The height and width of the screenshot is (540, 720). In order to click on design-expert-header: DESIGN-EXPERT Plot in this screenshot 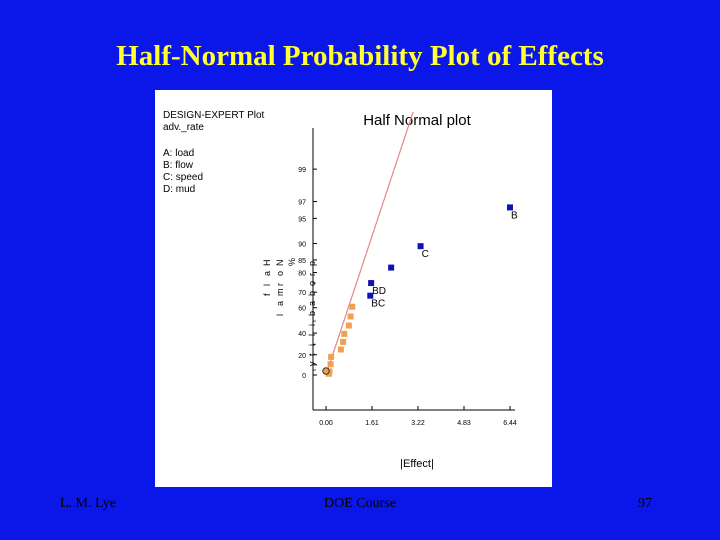, I will do `click(214, 115)`.